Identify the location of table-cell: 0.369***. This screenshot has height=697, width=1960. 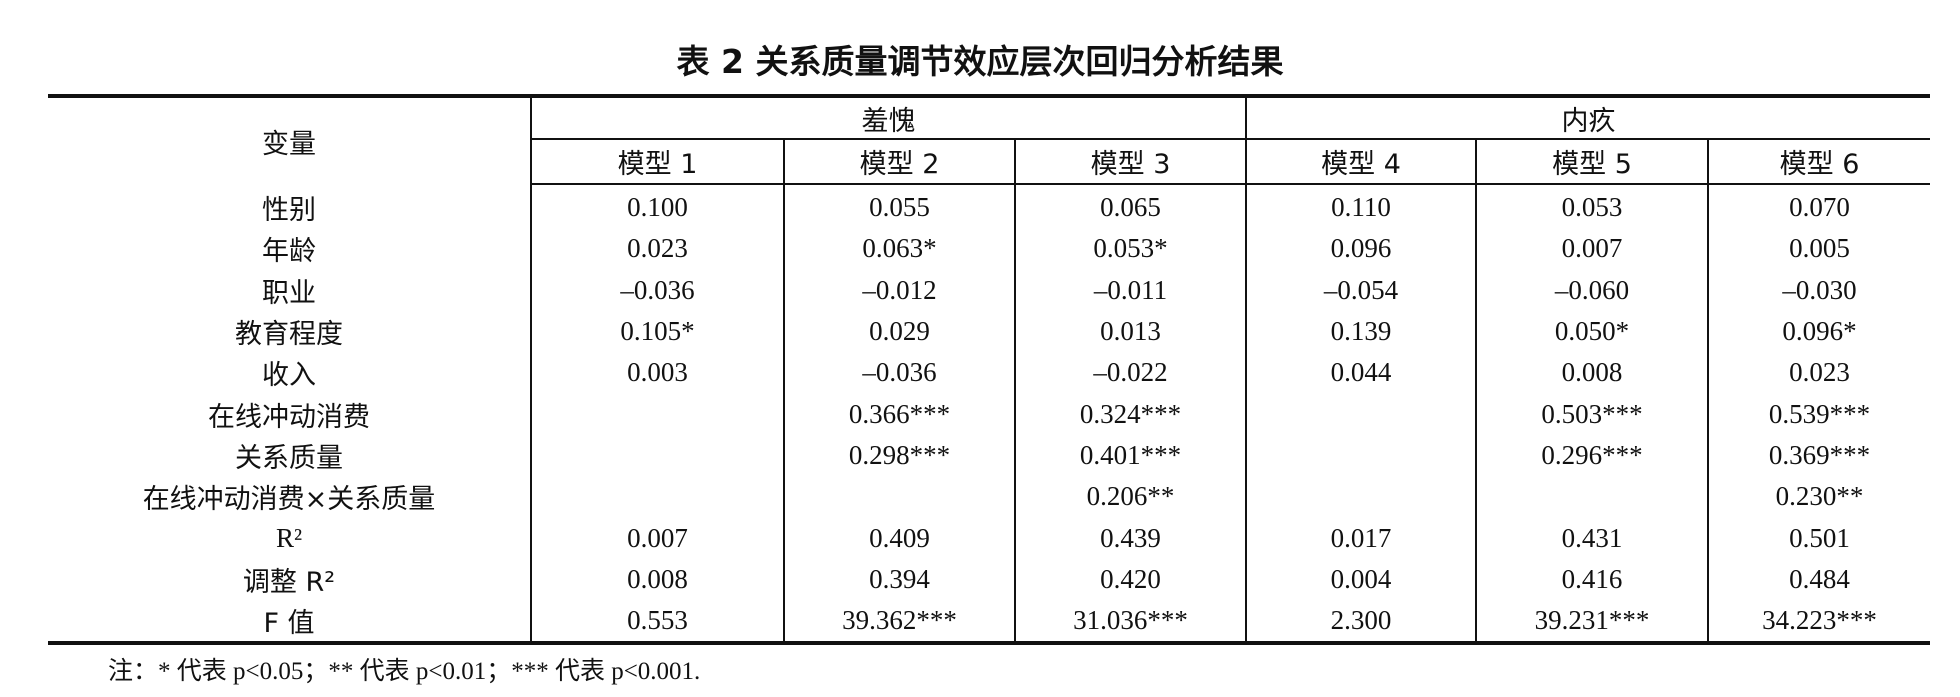
(1819, 454).